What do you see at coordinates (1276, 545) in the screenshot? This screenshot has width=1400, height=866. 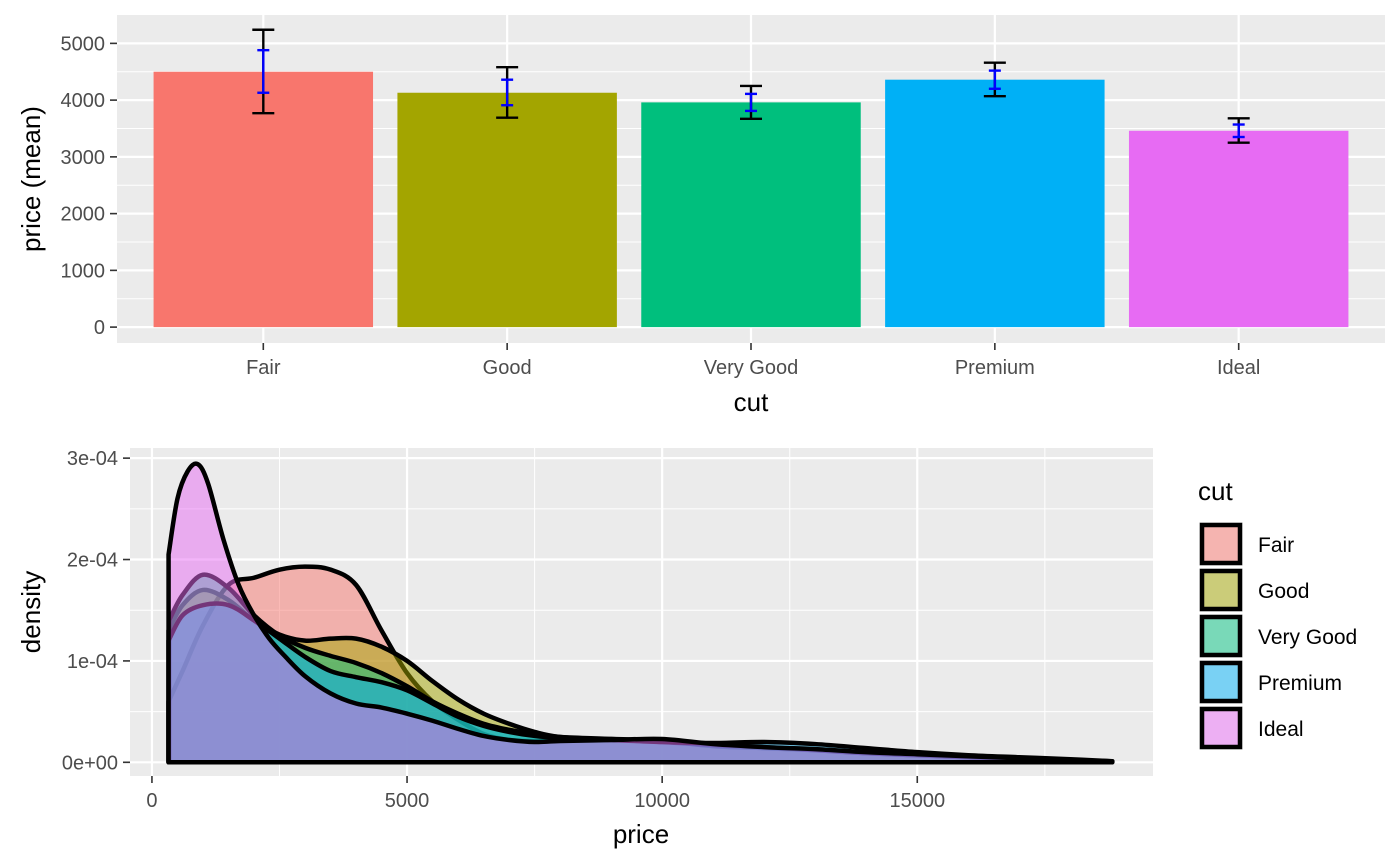 I see `legend-label: Fair` at bounding box center [1276, 545].